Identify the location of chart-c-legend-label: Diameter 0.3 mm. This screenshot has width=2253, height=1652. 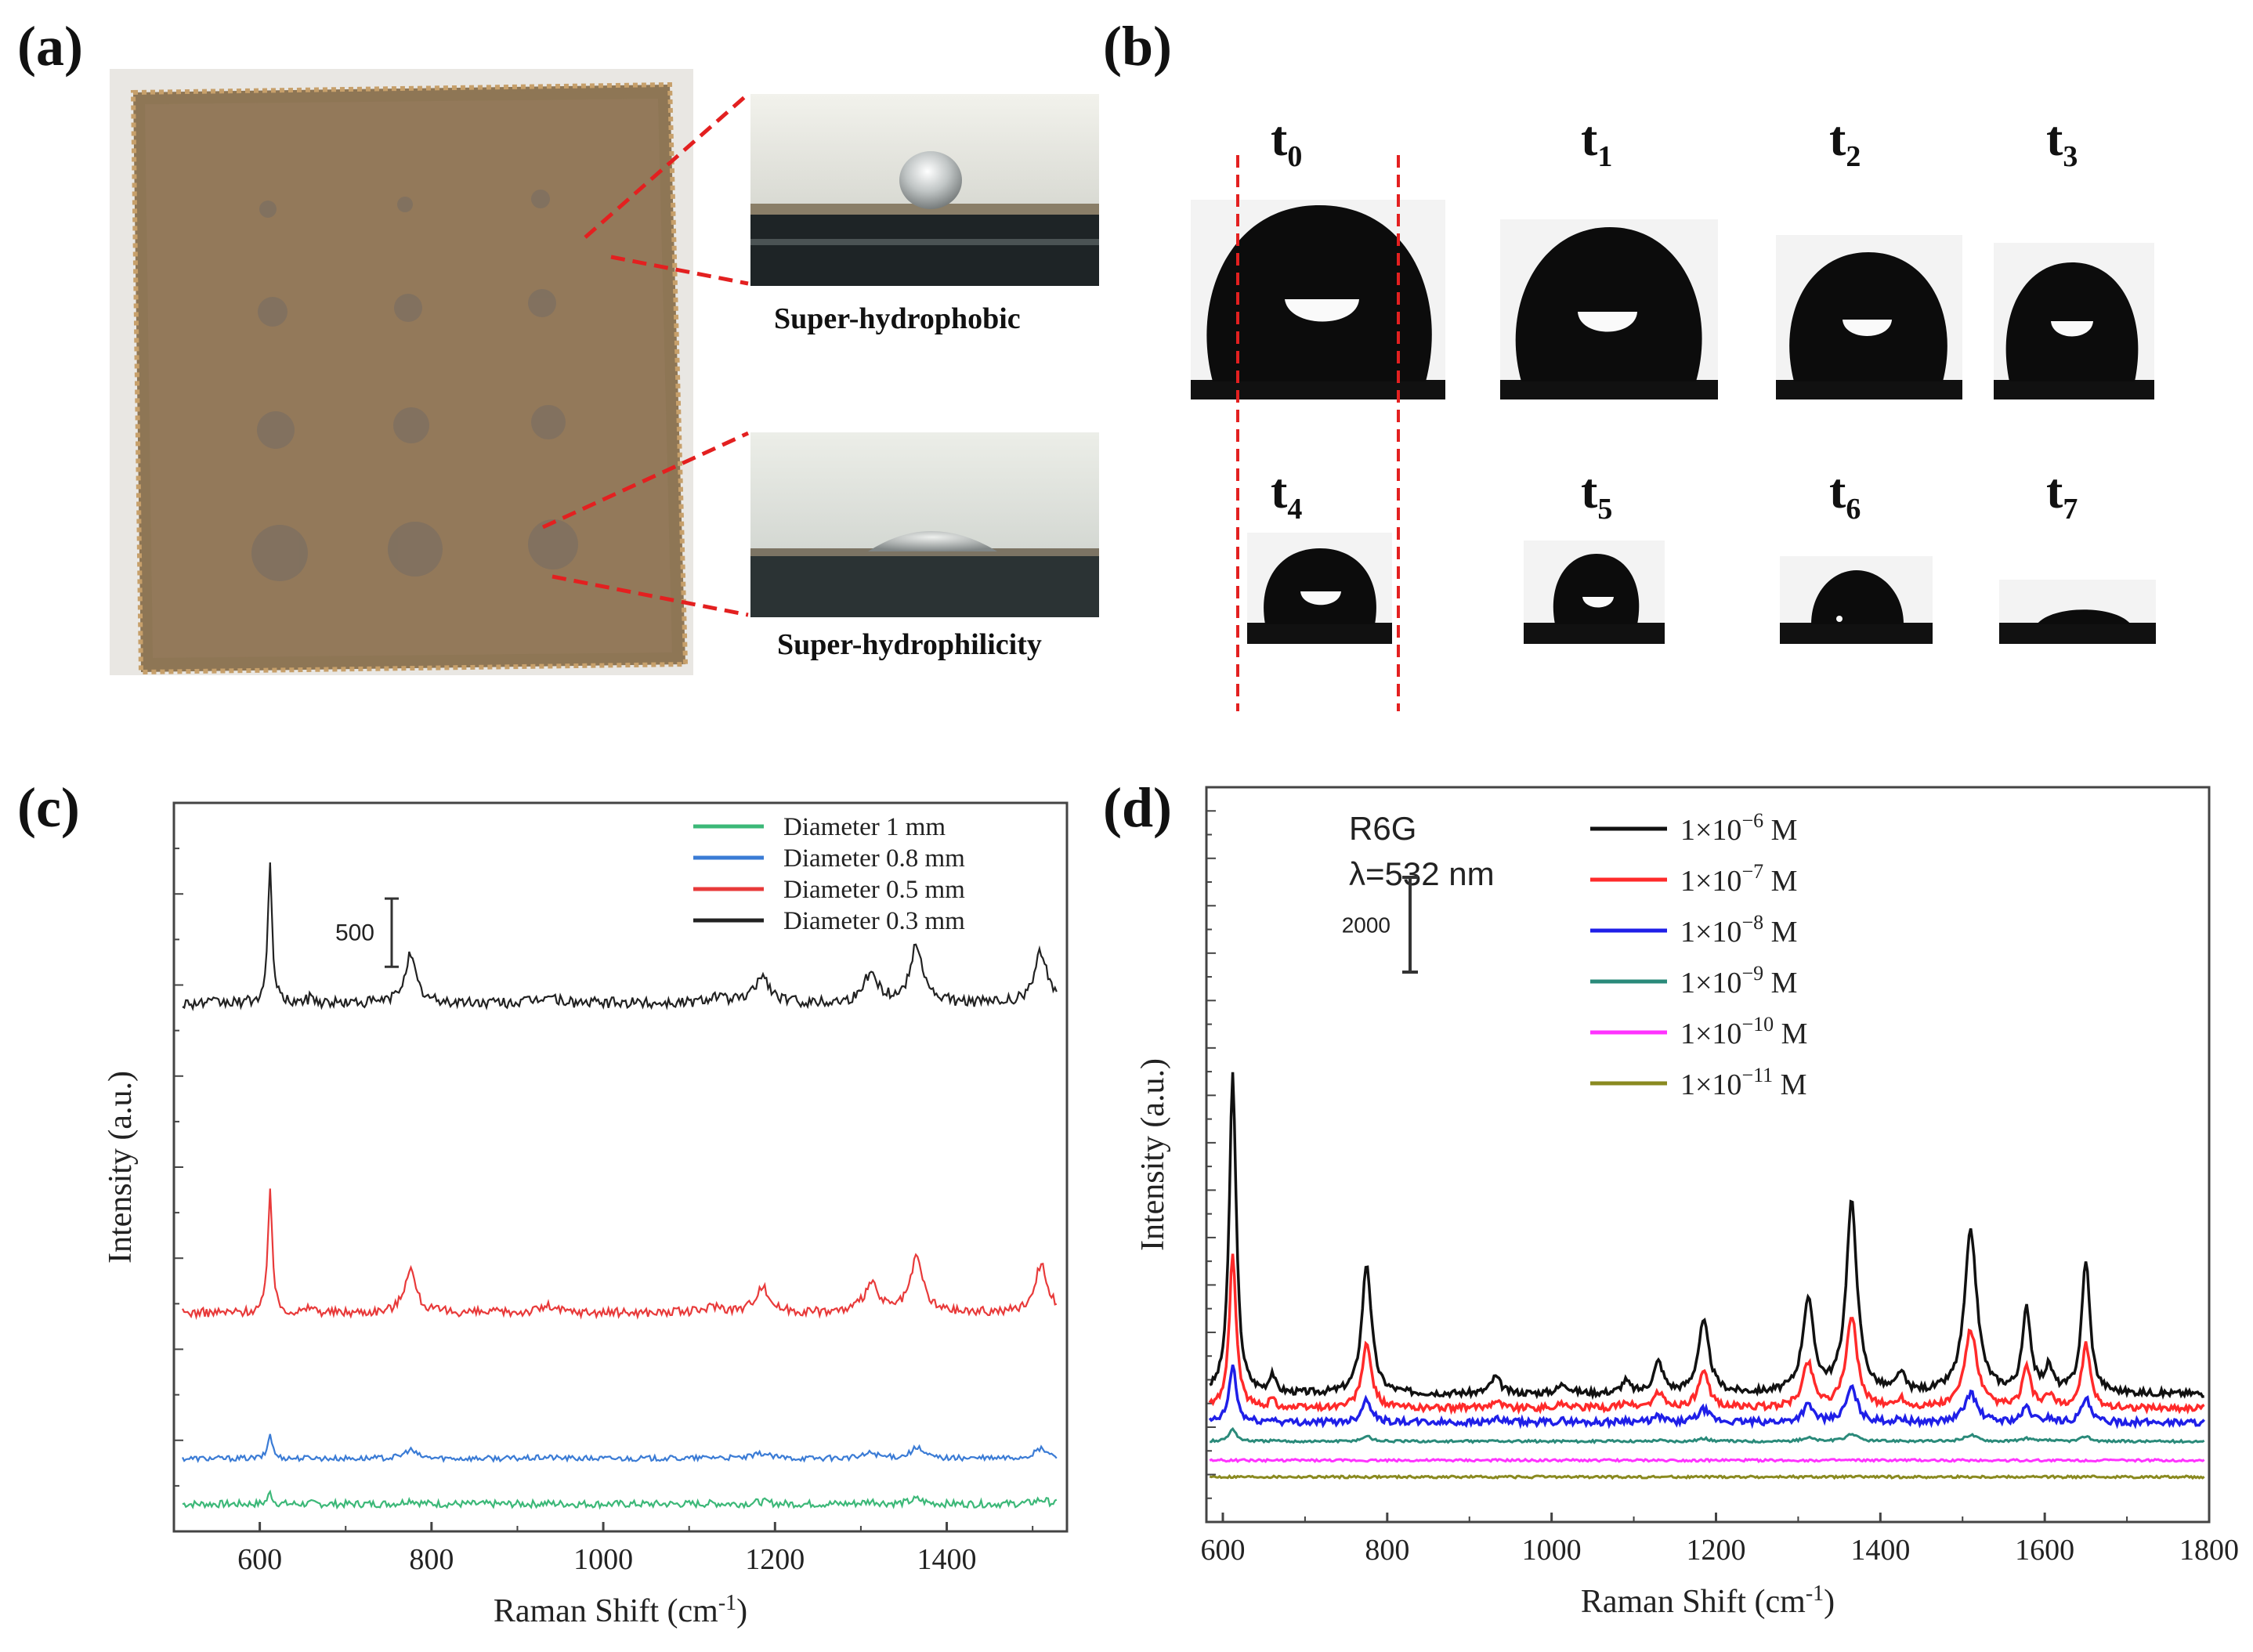
(874, 921).